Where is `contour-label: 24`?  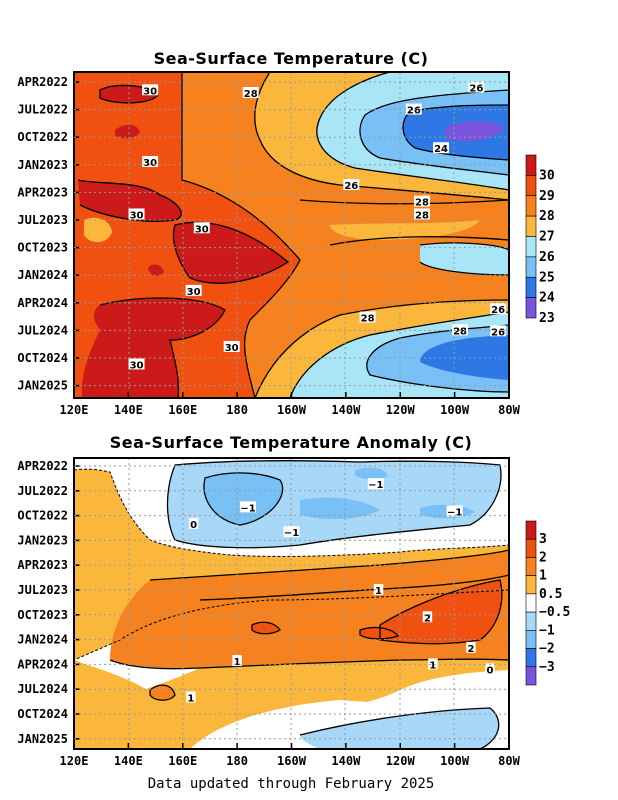 contour-label: 24 is located at coordinates (441, 149).